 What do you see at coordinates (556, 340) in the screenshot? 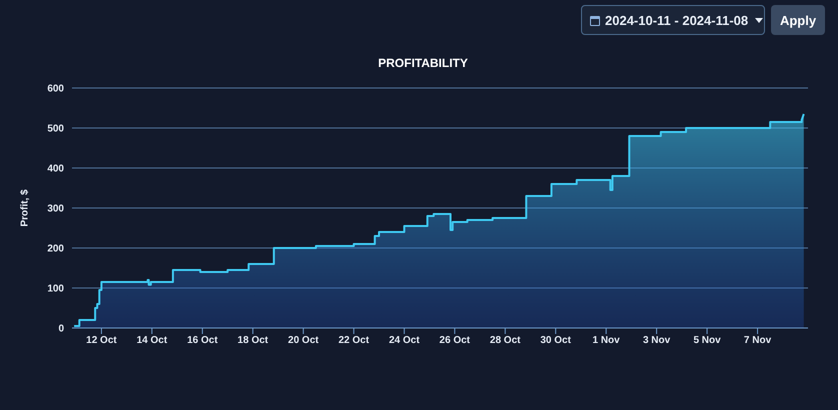
I see `x-tick-label: 30 Oct` at bounding box center [556, 340].